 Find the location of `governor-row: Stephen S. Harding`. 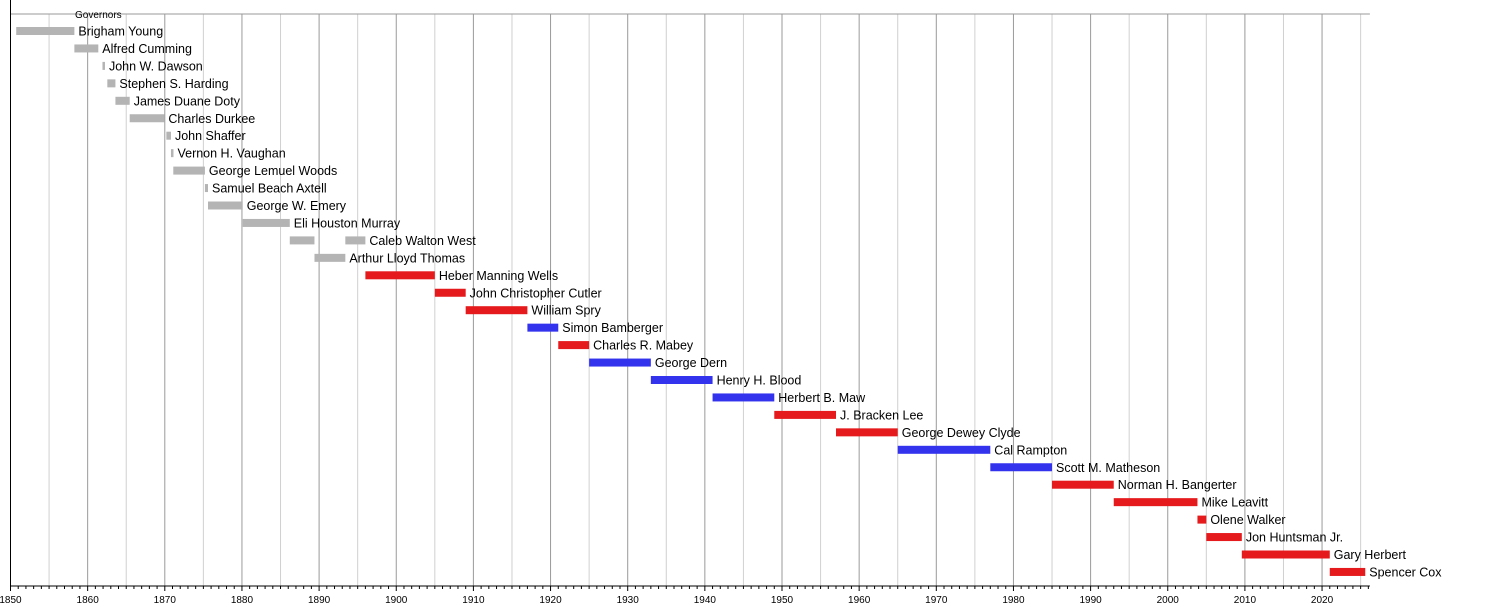

governor-row: Stephen S. Harding is located at coordinates (168, 84).